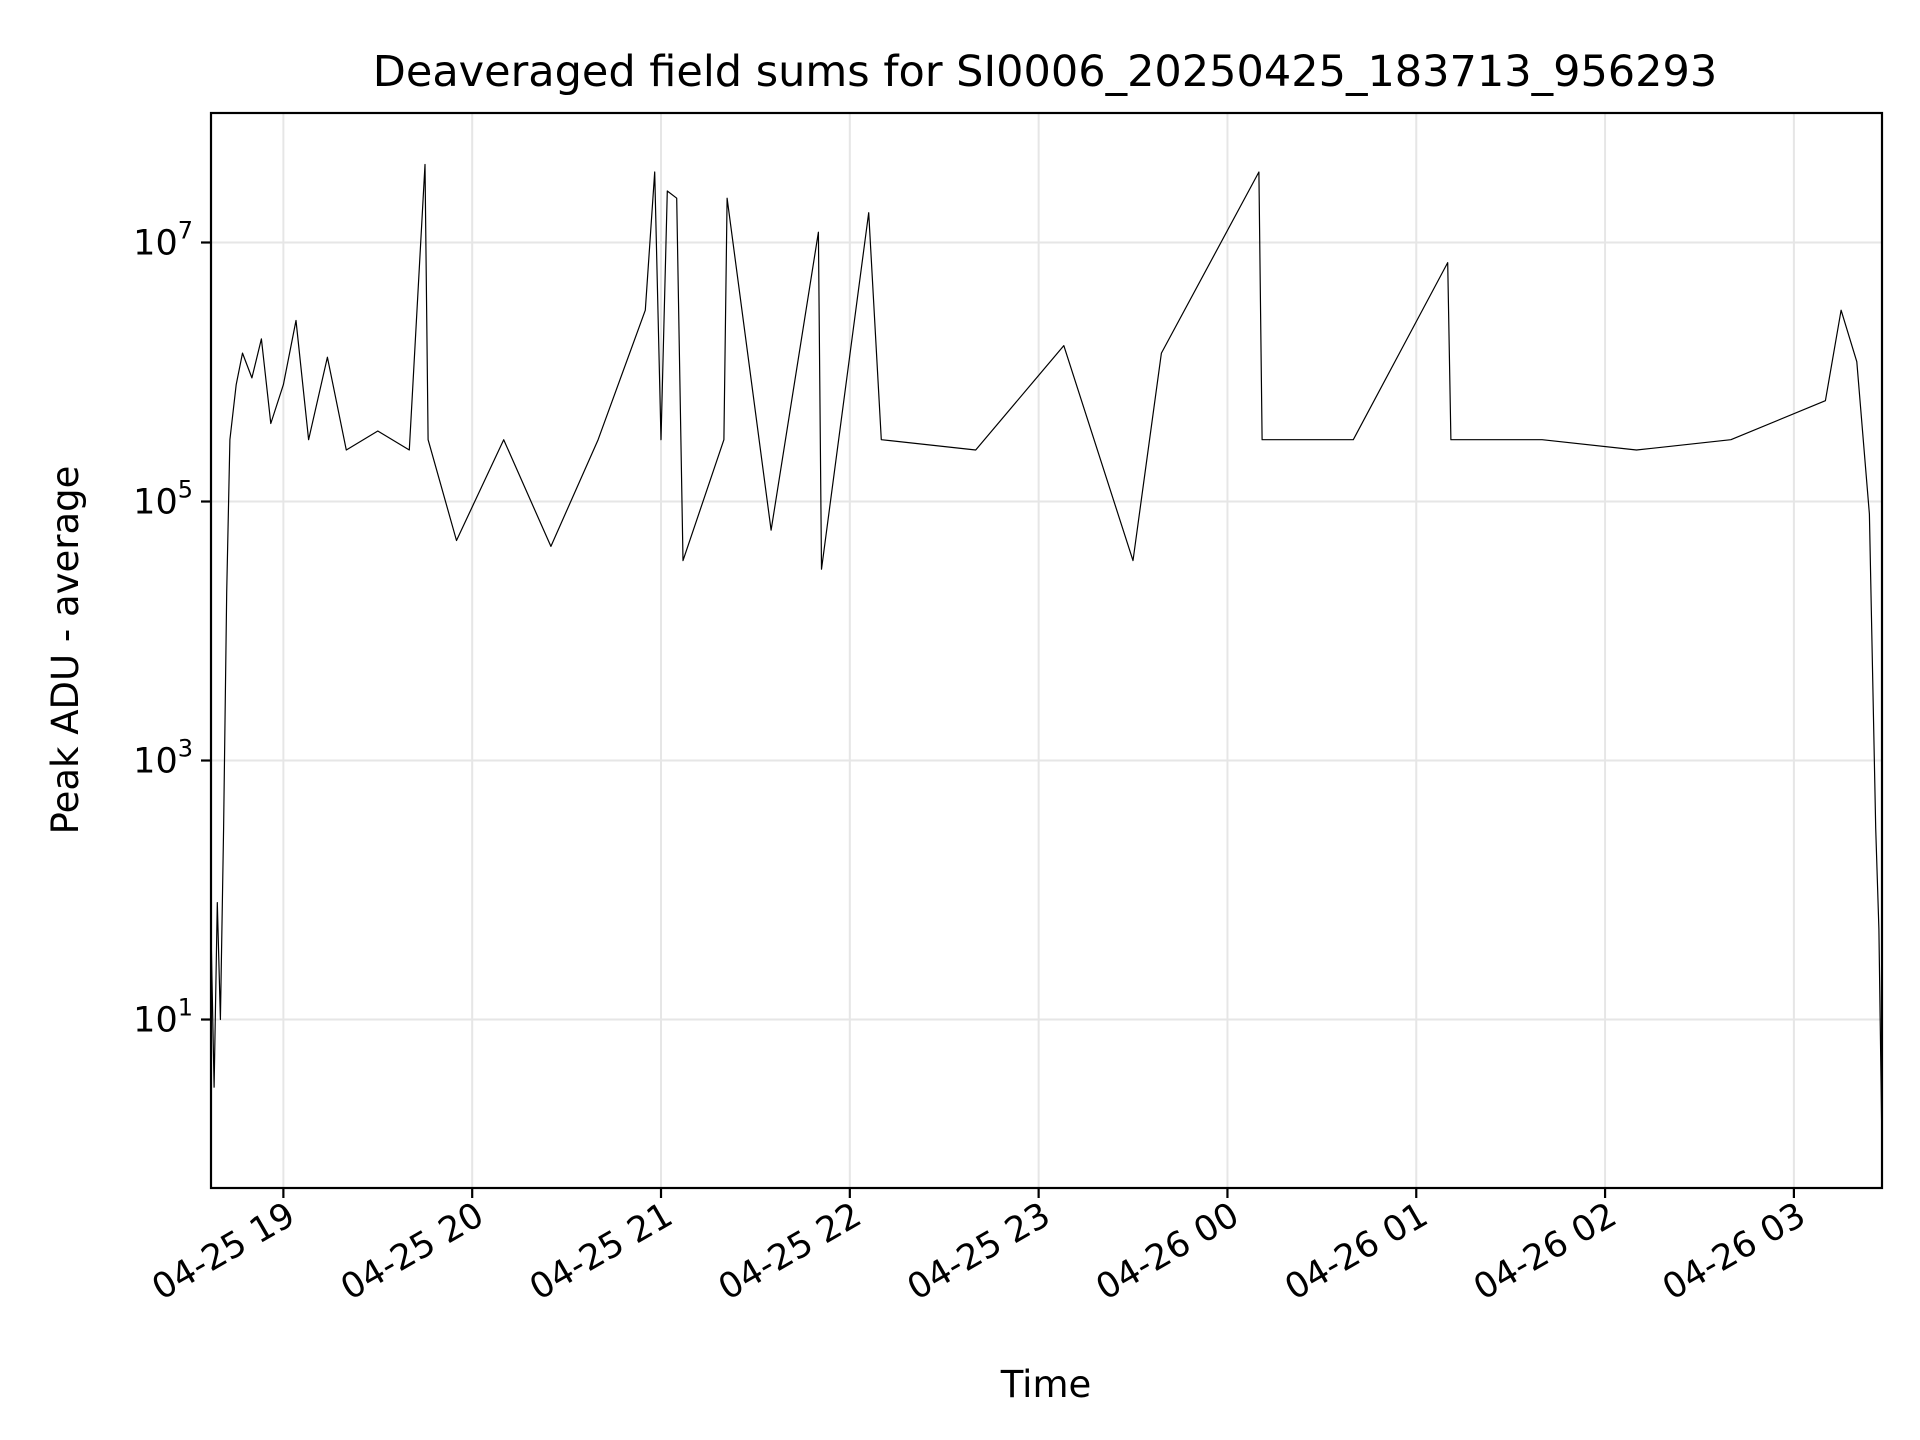  I want to click on y-tick-label: 10³, so click(163, 758).